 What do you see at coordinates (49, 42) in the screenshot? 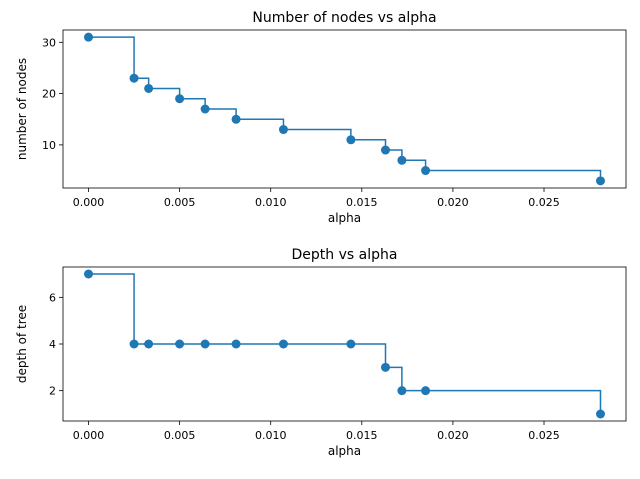
I see `y-tick-label: 30` at bounding box center [49, 42].